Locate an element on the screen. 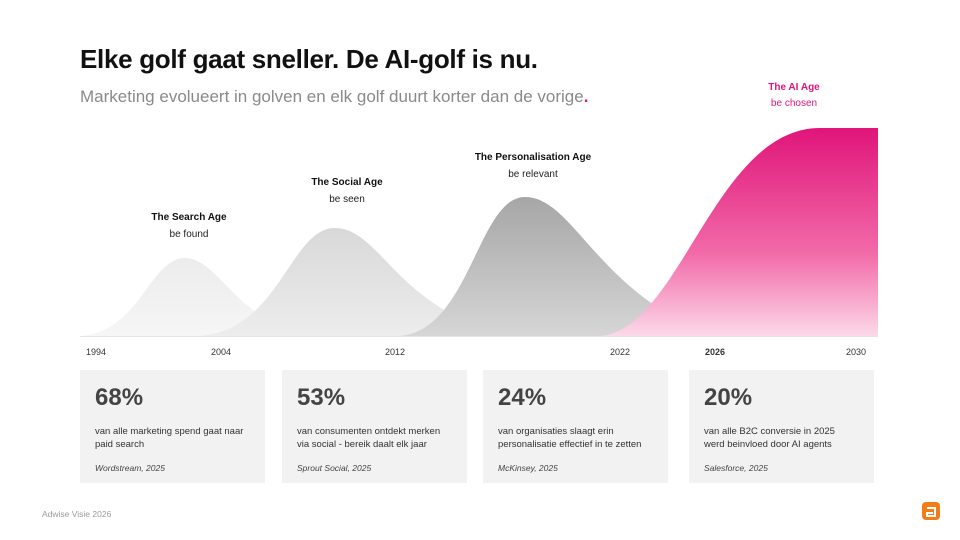 The width and height of the screenshot is (960, 540). wave-name: The Search Age is located at coordinates (189, 217).